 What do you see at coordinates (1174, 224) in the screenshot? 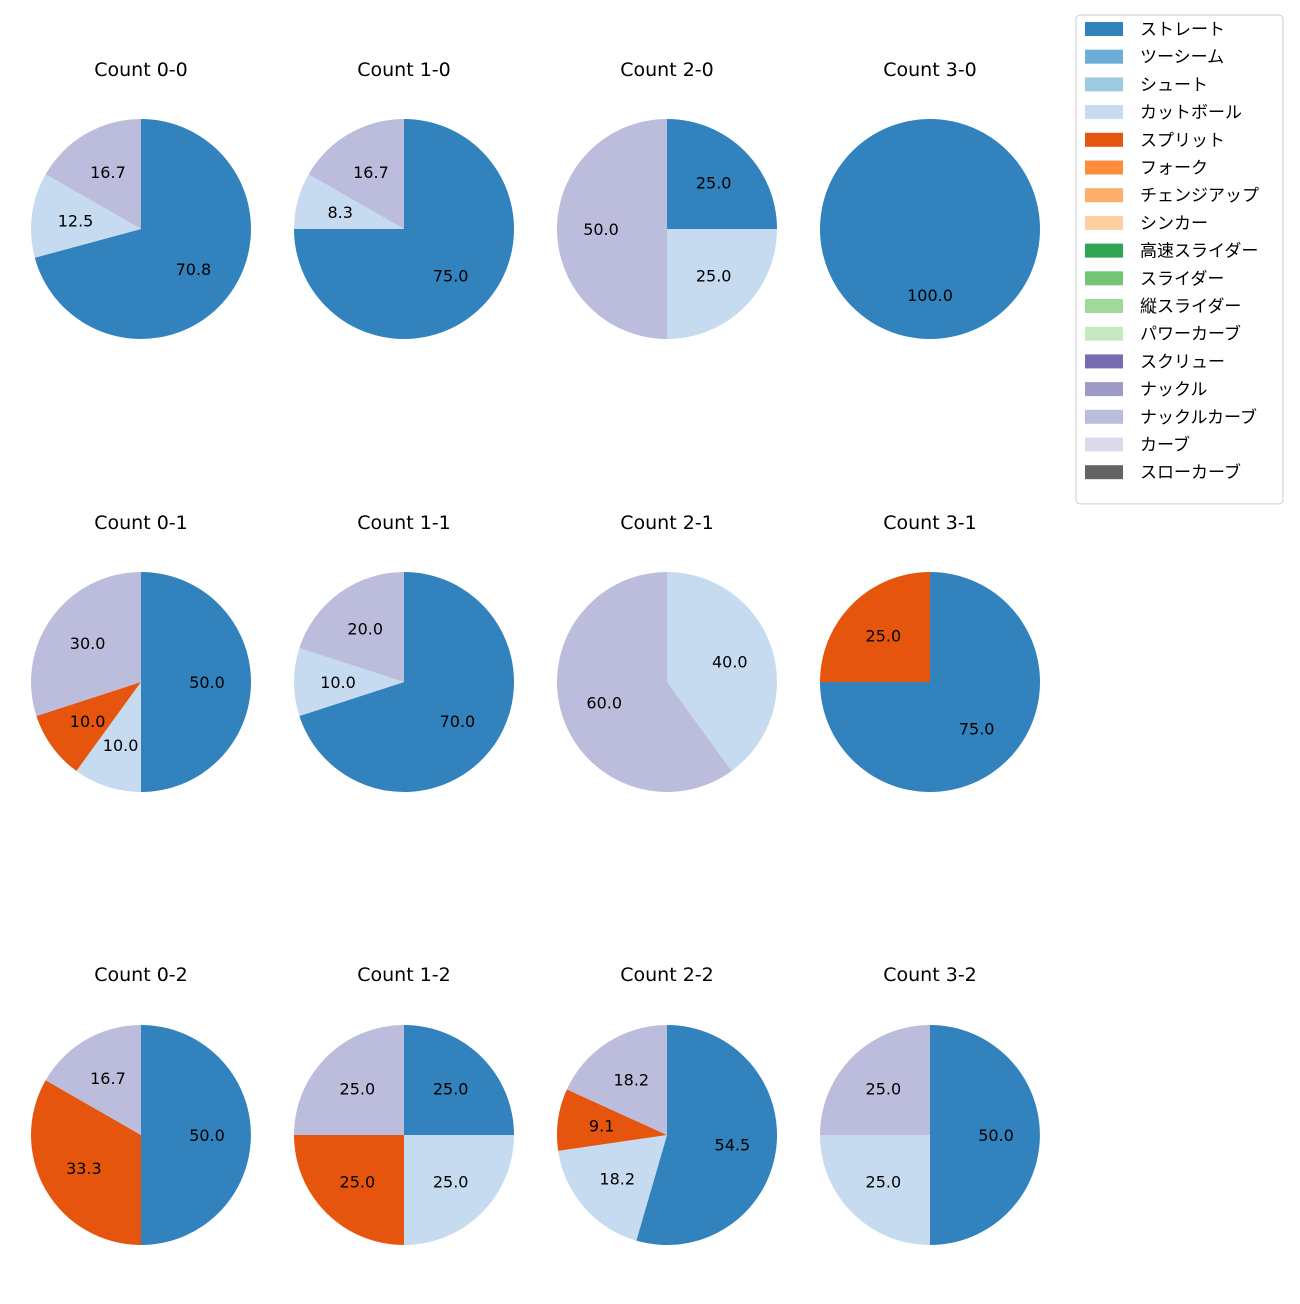
I see `legend-label: シンカー` at bounding box center [1174, 224].